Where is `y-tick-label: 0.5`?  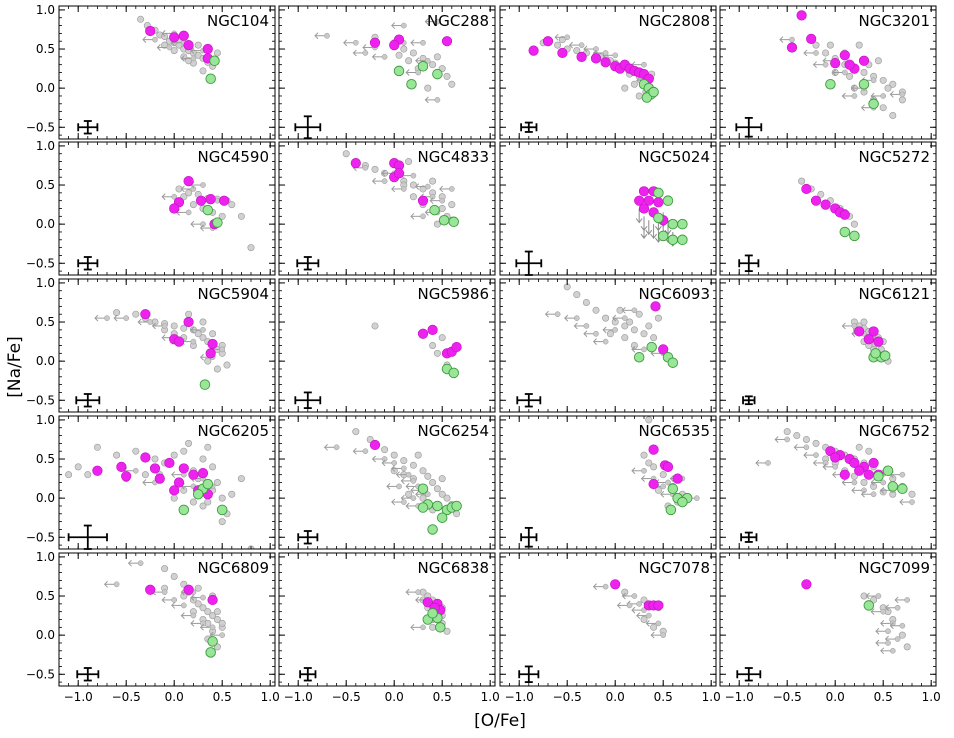
y-tick-label: 0.5 is located at coordinates (45, 322).